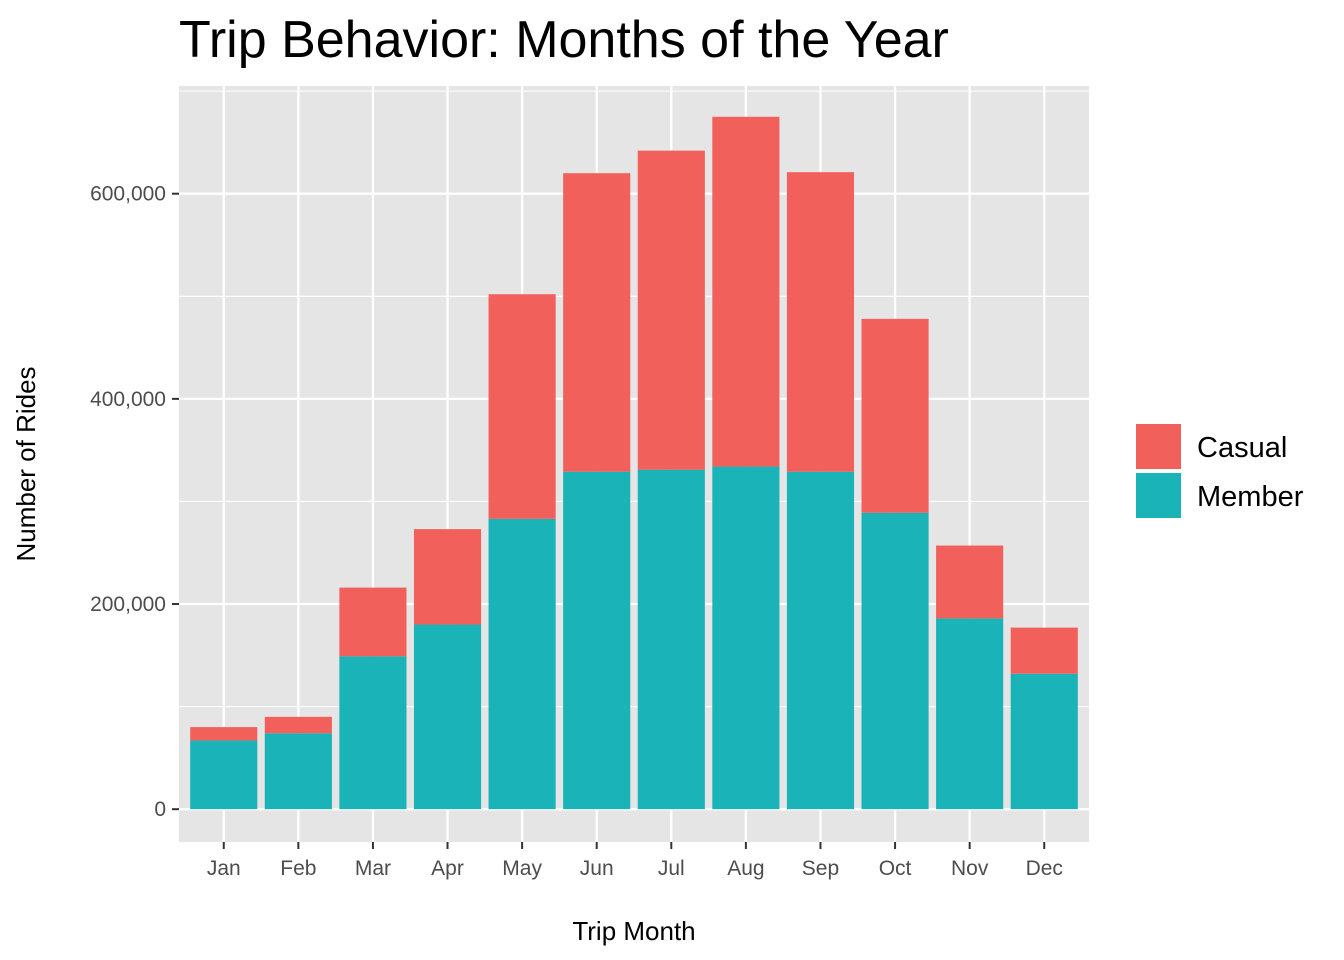  What do you see at coordinates (224, 775) in the screenshot?
I see `bar-member-jan` at bounding box center [224, 775].